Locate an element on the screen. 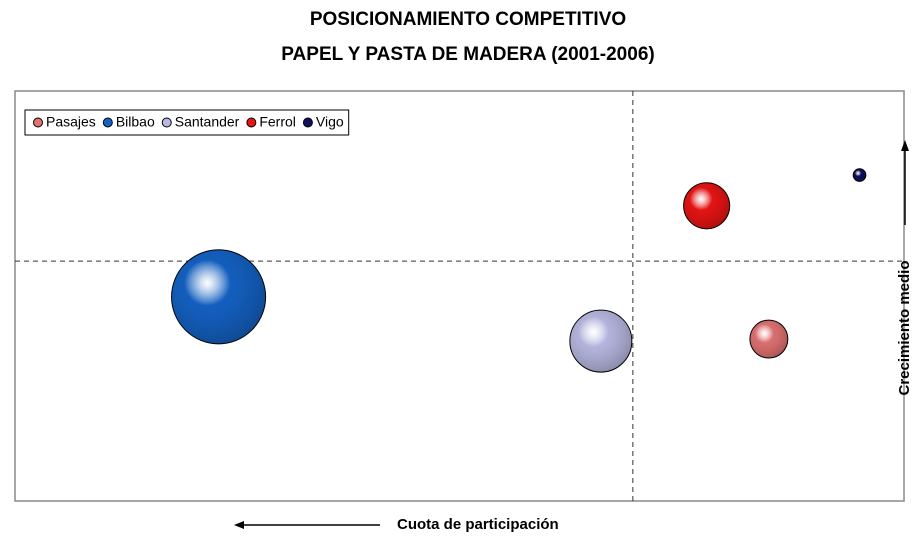 This screenshot has width=916, height=538. y-arrow-head is located at coordinates (905, 145).